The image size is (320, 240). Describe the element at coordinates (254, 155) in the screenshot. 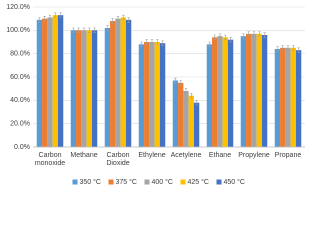

I see `x-tick-label: Propylene` at that location.